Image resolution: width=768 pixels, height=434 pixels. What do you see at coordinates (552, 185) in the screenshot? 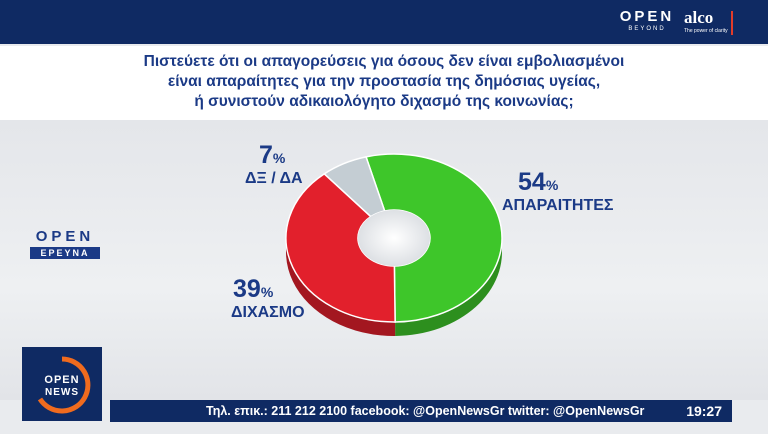
I see `unit-necessary: %` at bounding box center [552, 185].